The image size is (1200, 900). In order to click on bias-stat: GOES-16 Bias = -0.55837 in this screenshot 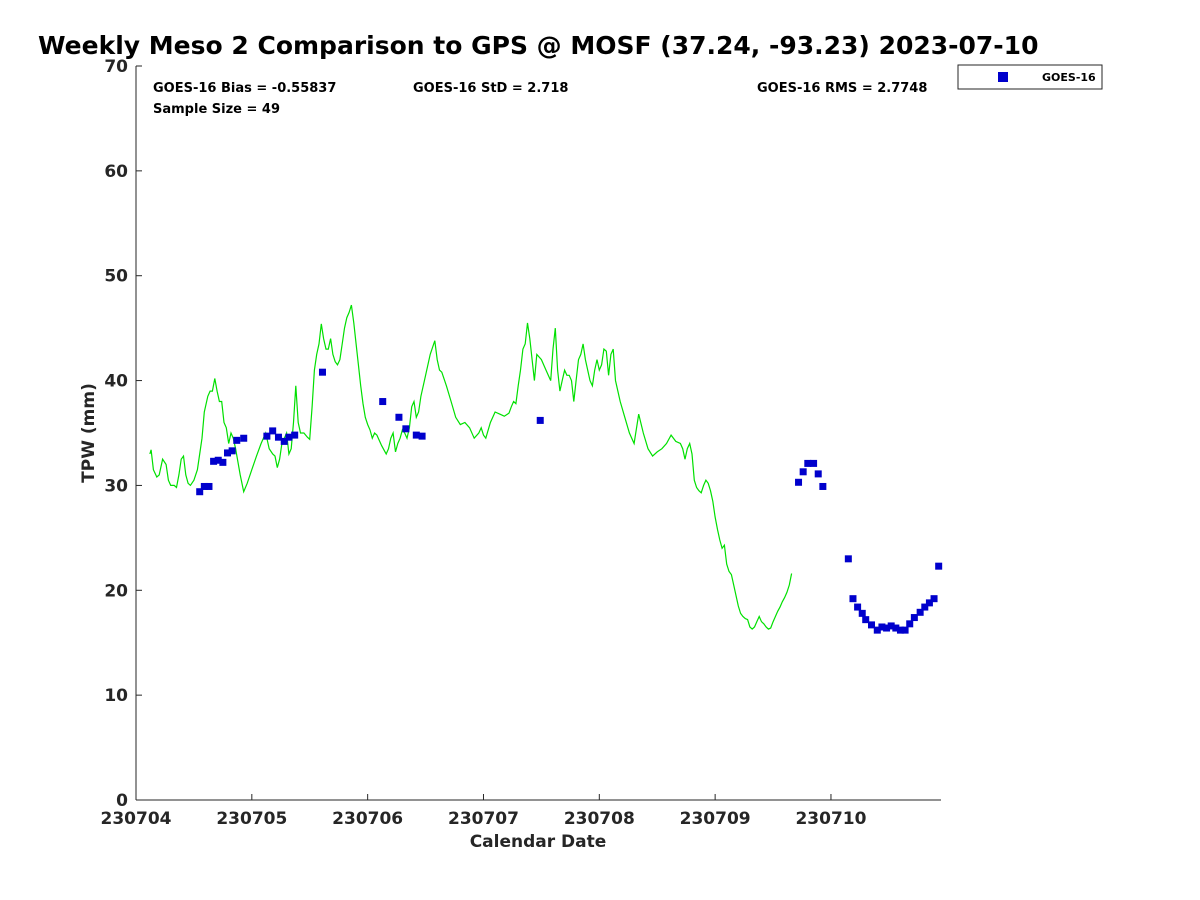, I will do `click(244, 88)`.